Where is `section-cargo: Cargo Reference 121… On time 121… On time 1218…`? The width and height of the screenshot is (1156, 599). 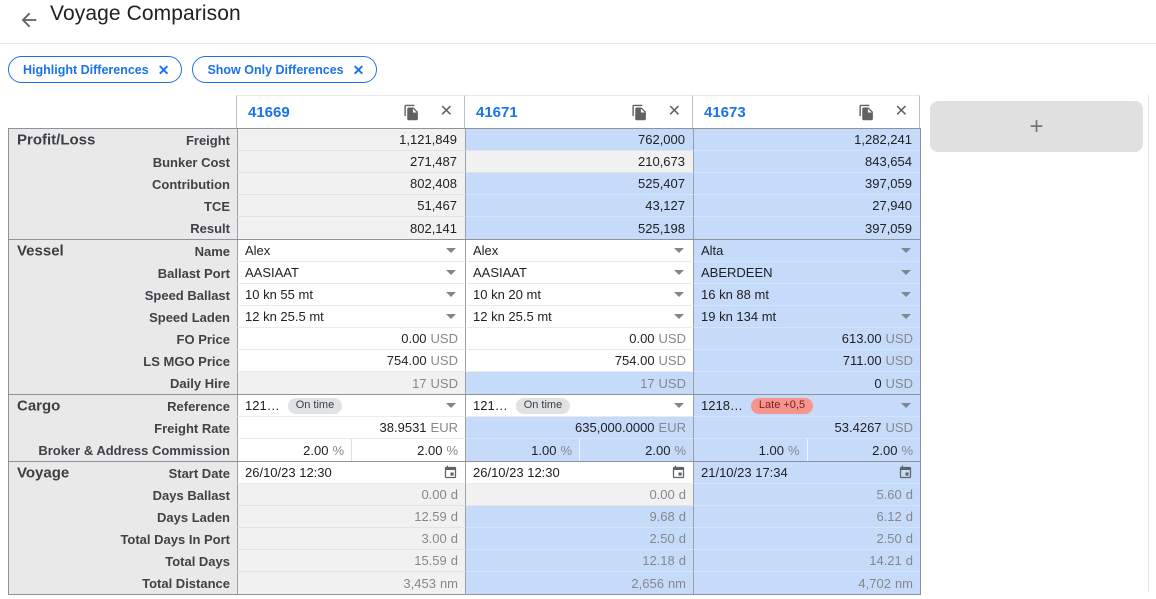 section-cargo: Cargo Reference 121… On time 121… On time 1218… is located at coordinates (464, 428).